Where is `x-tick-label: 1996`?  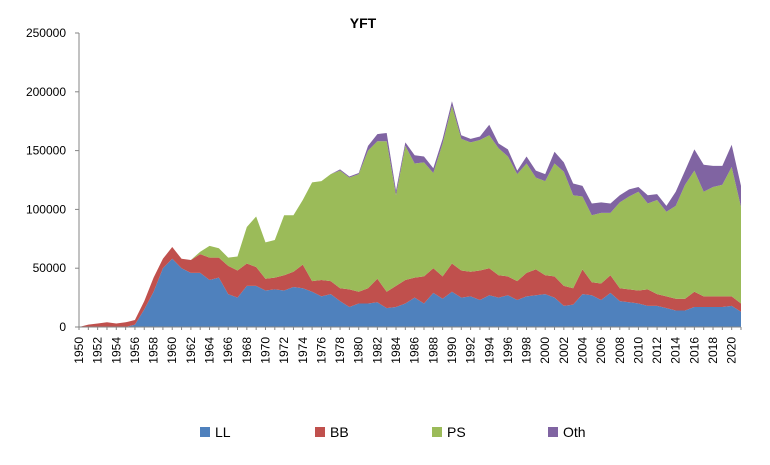
x-tick-label: 1996 is located at coordinates (508, 350).